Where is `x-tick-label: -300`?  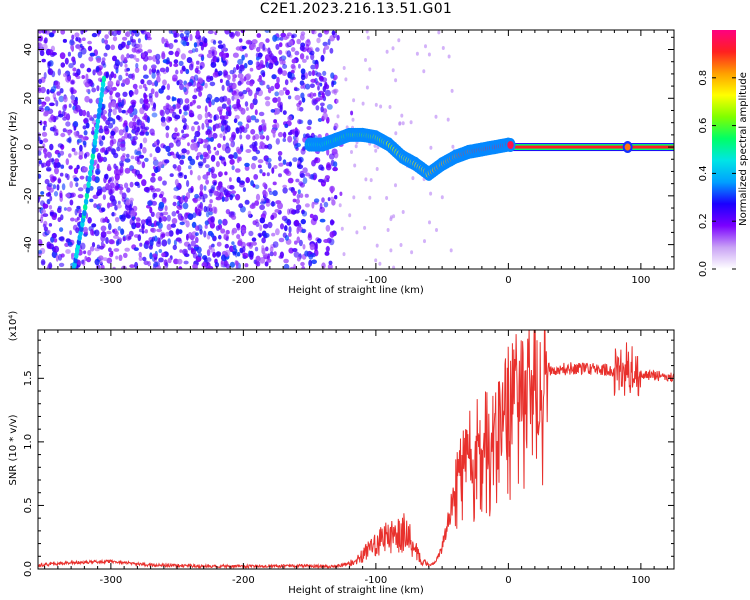 x-tick-label: -300 is located at coordinates (111, 280).